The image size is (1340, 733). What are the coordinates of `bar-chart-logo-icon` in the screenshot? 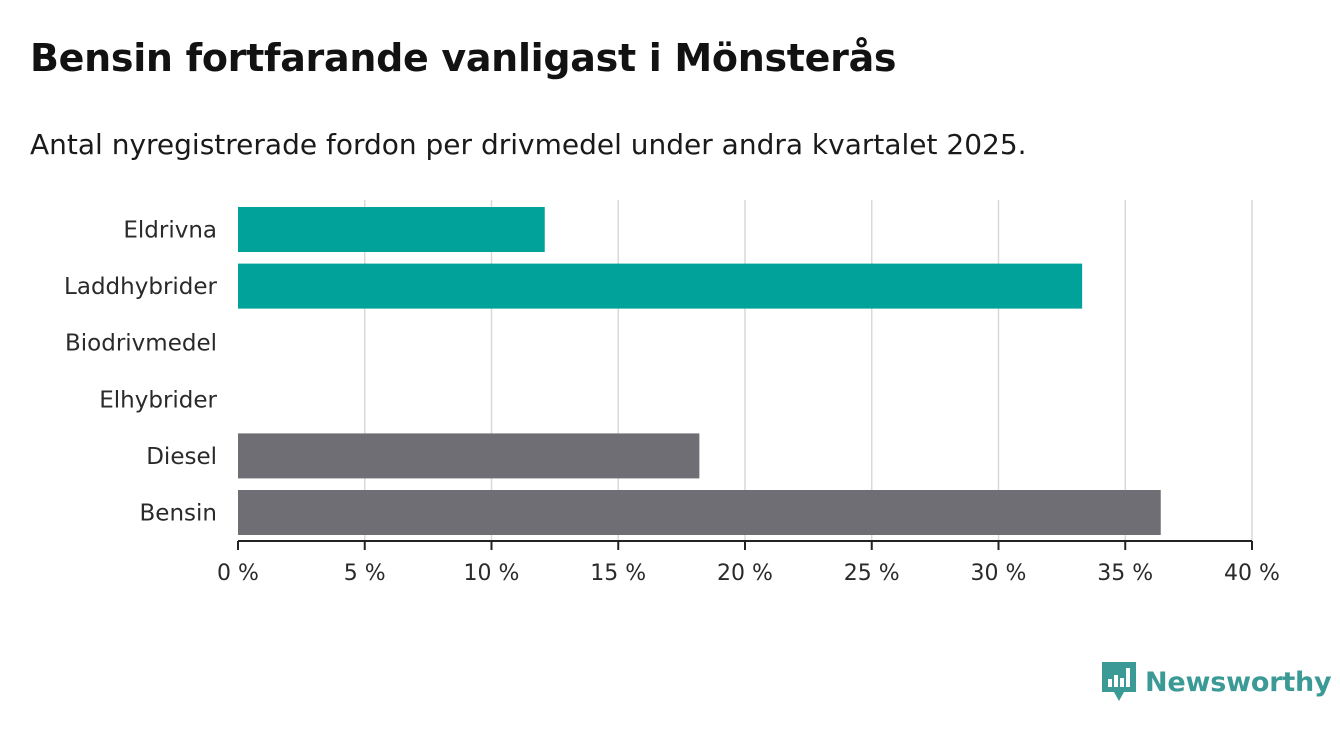 It's located at (1119, 681).